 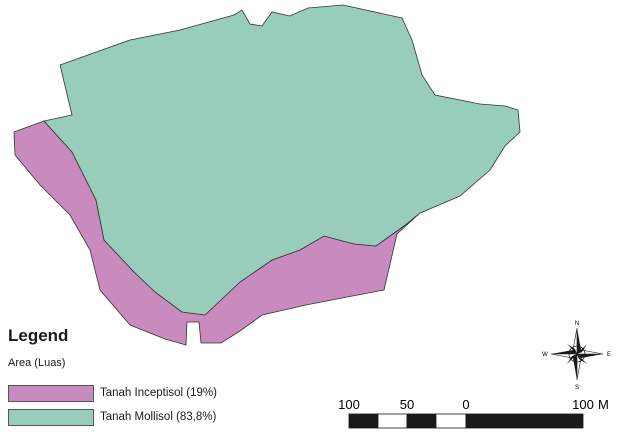 I want to click on compass-east-label: E, so click(x=609, y=355).